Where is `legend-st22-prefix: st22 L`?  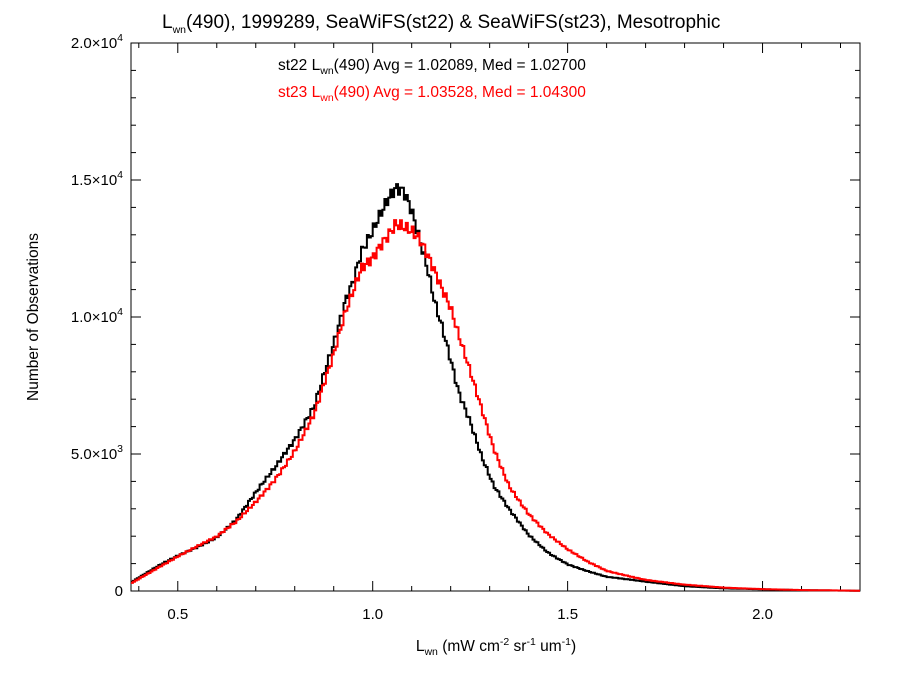
legend-st22-prefix: st22 L is located at coordinates (299, 65).